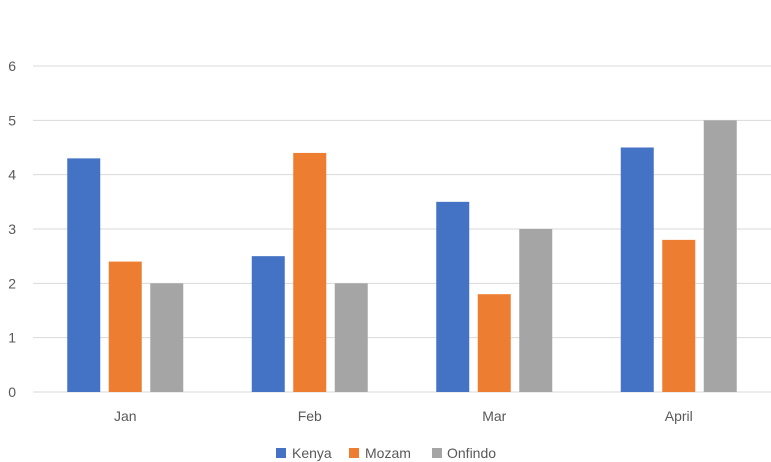 The height and width of the screenshot is (462, 771). I want to click on y-tick-label: 0, so click(12, 392).